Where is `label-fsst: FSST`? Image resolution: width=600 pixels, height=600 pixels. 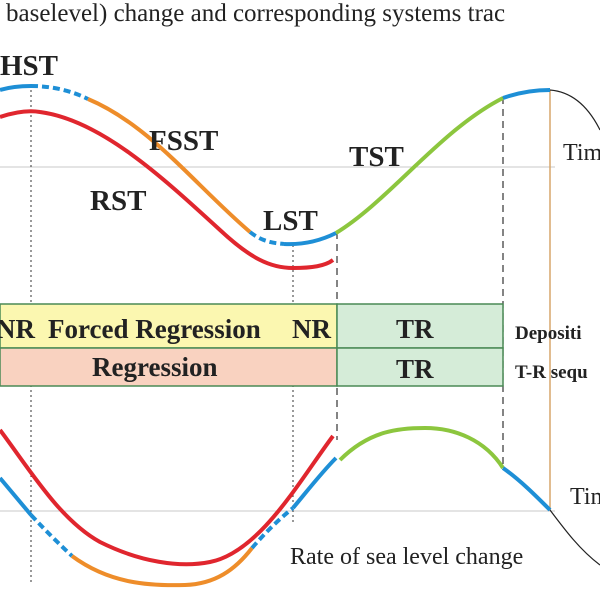 label-fsst: FSST is located at coordinates (183, 141).